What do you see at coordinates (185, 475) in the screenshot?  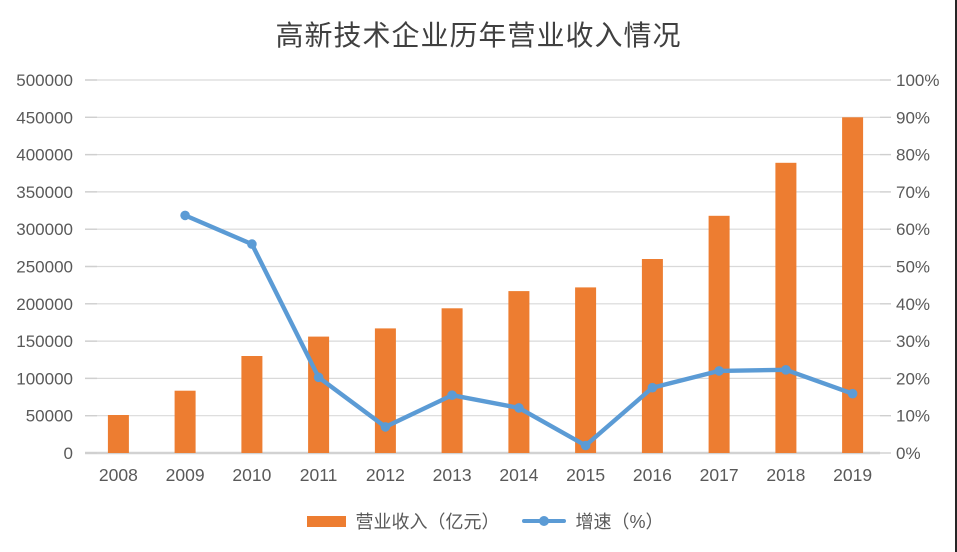 I see `x-axis-label: 2009` at bounding box center [185, 475].